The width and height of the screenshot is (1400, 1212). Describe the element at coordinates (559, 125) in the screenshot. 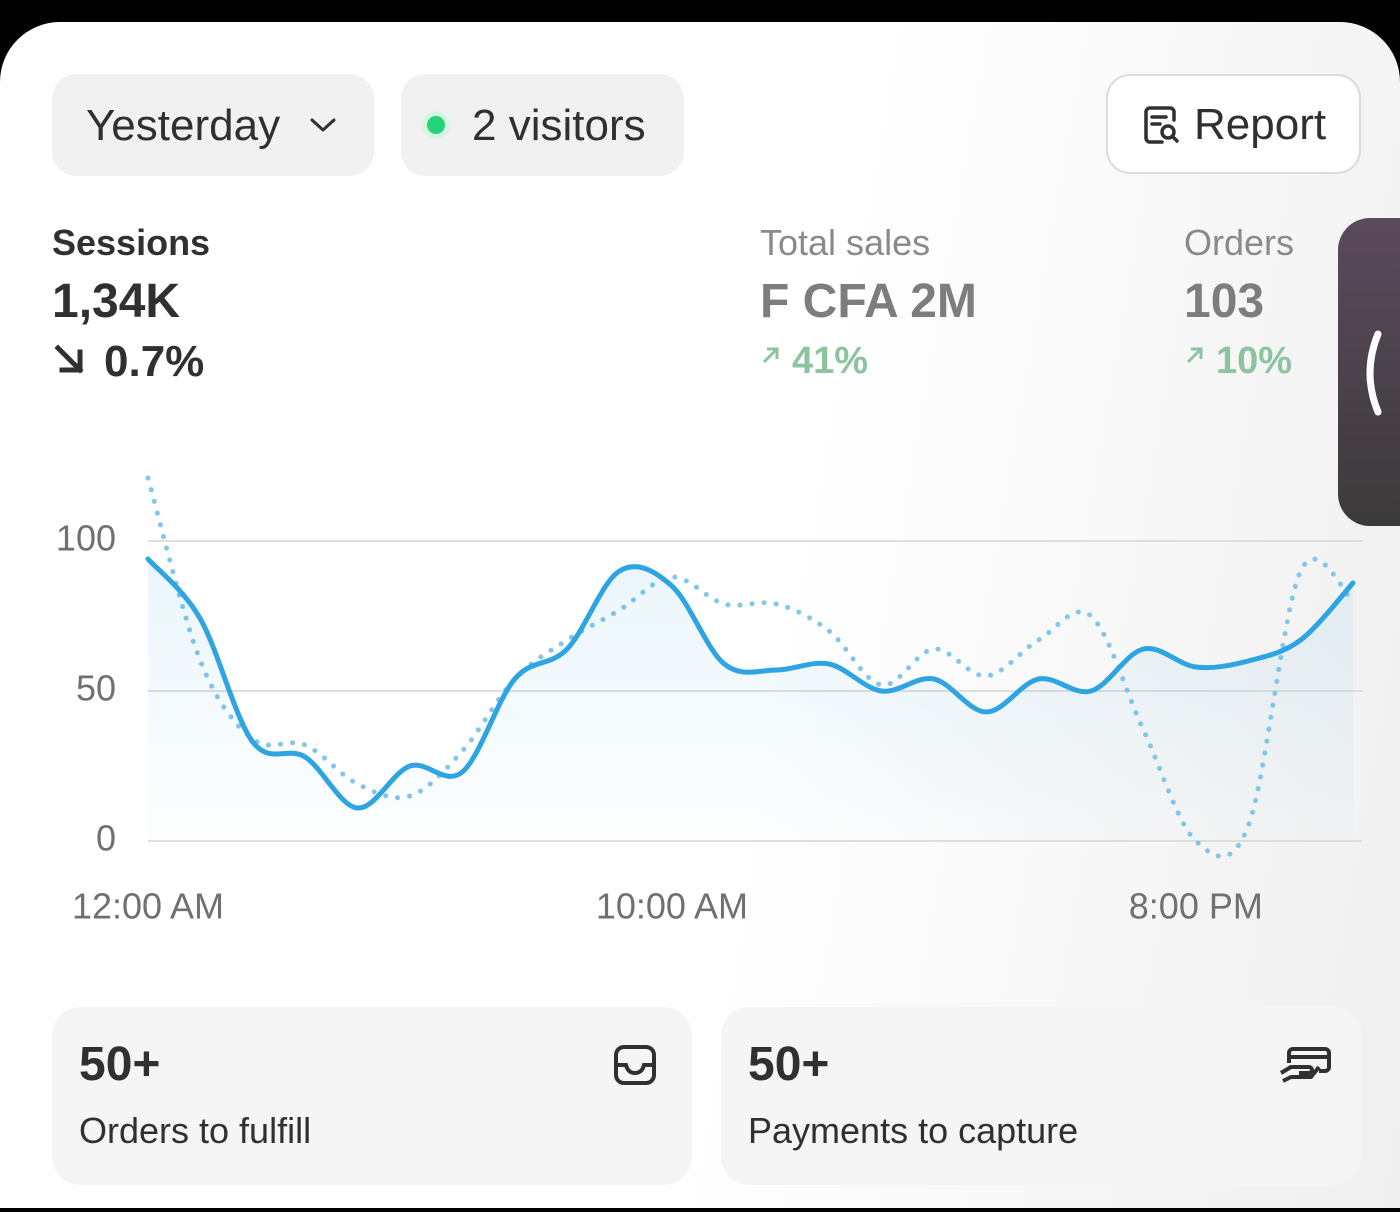

I see `visitors-label: 2 visitors` at that location.